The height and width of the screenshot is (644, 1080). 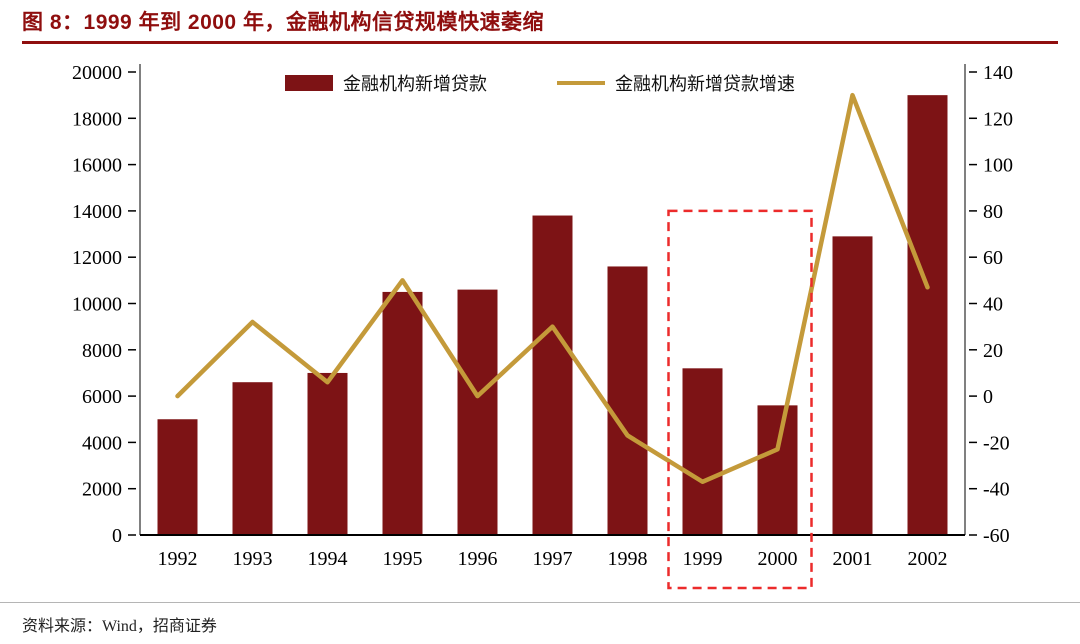 I want to click on bar-1993, so click(x=252, y=458).